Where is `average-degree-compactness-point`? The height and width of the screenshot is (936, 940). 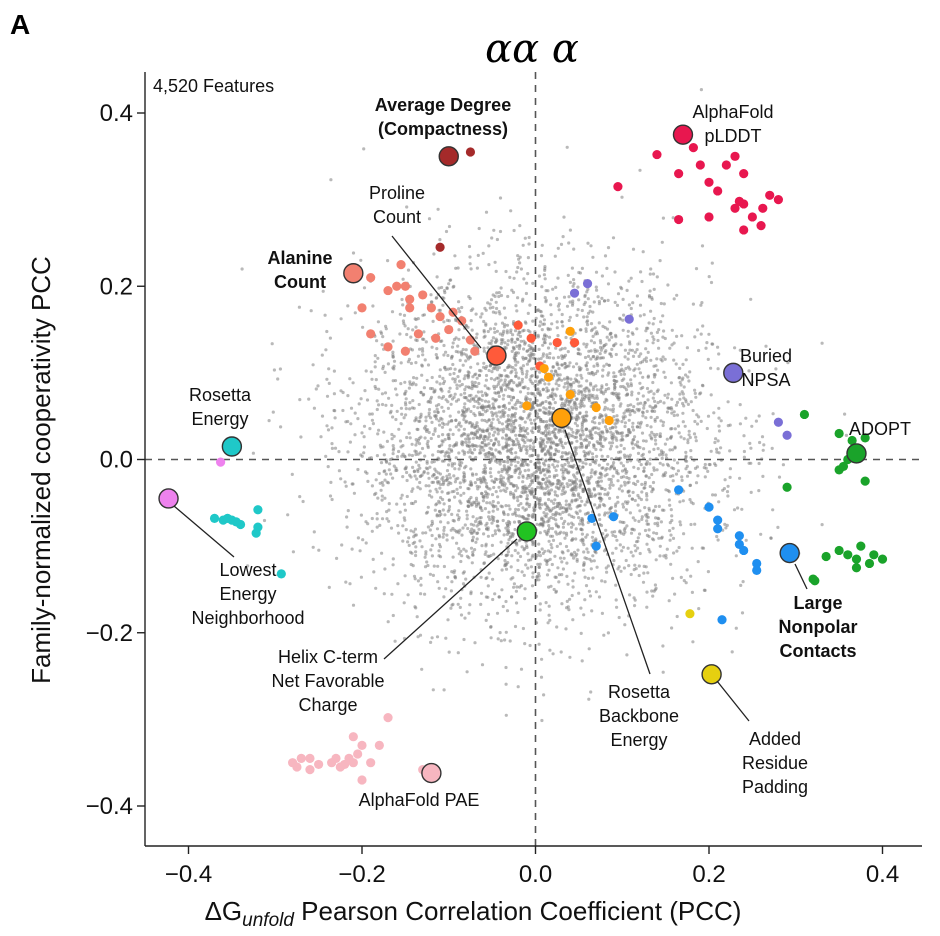
average-degree-compactness-point is located at coordinates (470, 152).